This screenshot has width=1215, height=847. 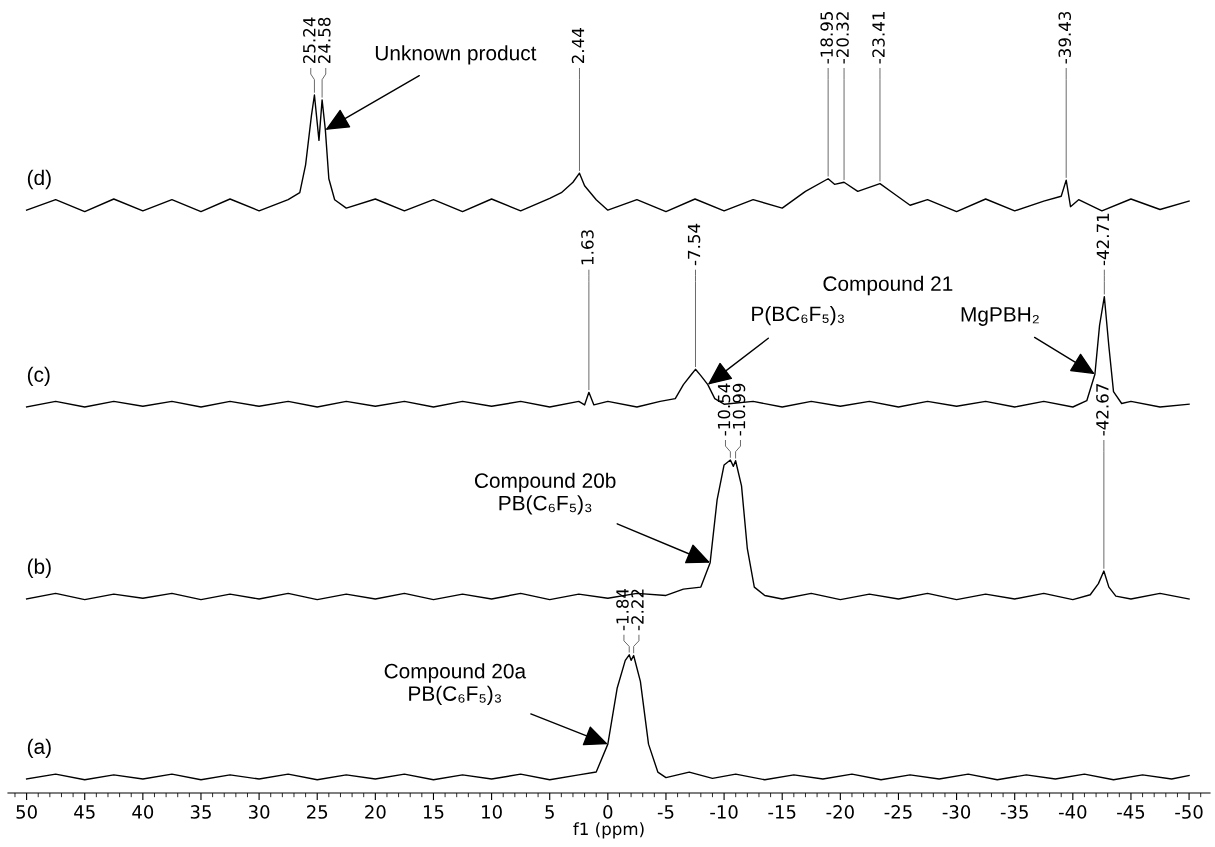 What do you see at coordinates (309, 40) in the screenshot?
I see `annotation: 25.24` at bounding box center [309, 40].